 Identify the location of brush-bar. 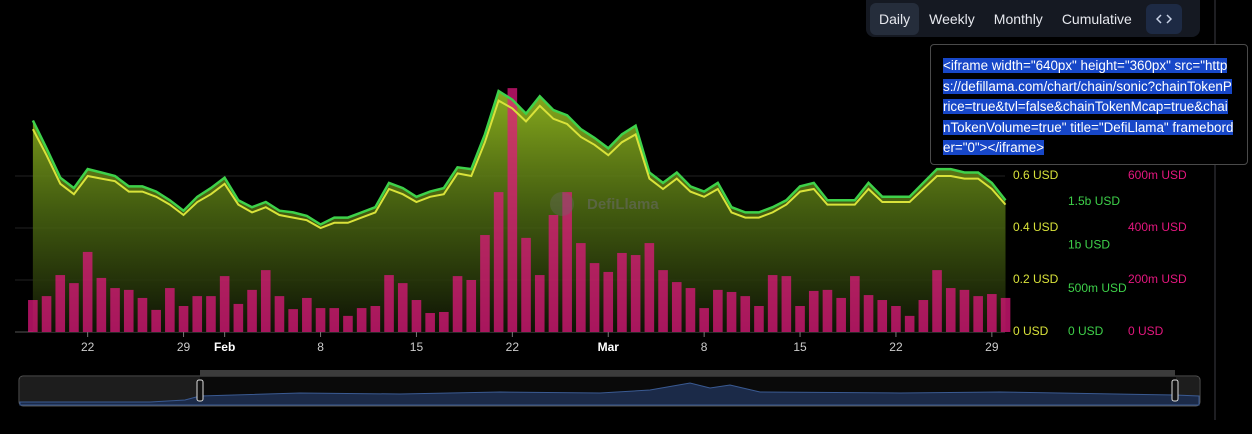
(687, 373).